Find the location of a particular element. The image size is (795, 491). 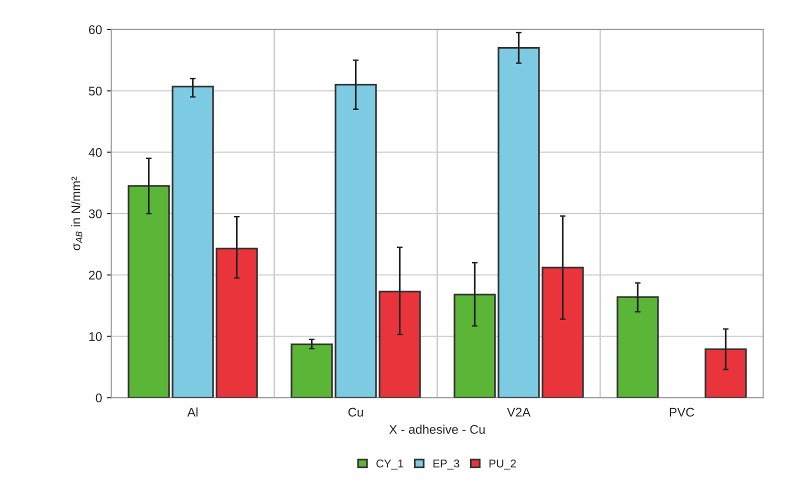

legend-label: PU_2 is located at coordinates (503, 465).